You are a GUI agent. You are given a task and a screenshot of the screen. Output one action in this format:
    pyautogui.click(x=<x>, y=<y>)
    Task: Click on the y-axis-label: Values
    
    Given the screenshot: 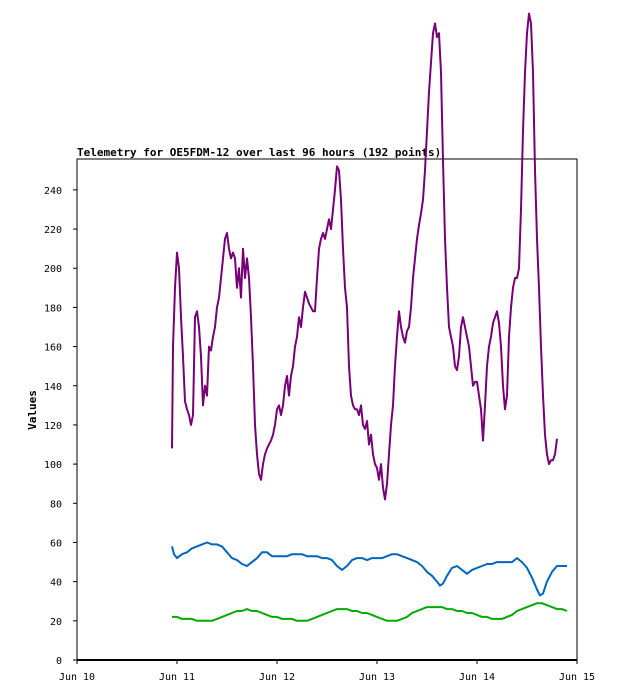 What is the action you would take?
    pyautogui.click(x=32, y=410)
    